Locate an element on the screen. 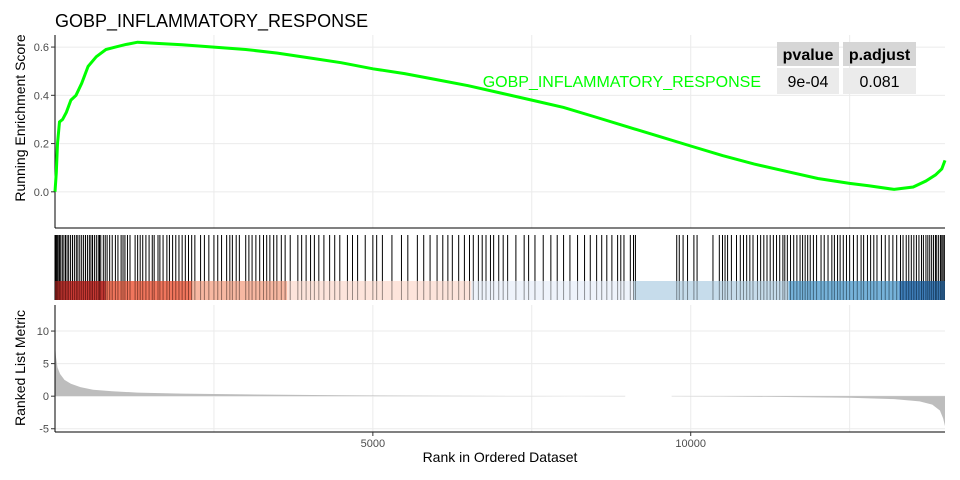 Image resolution: width=960 pixels, height=480 pixels. rank-color-bar is located at coordinates (499, 290).